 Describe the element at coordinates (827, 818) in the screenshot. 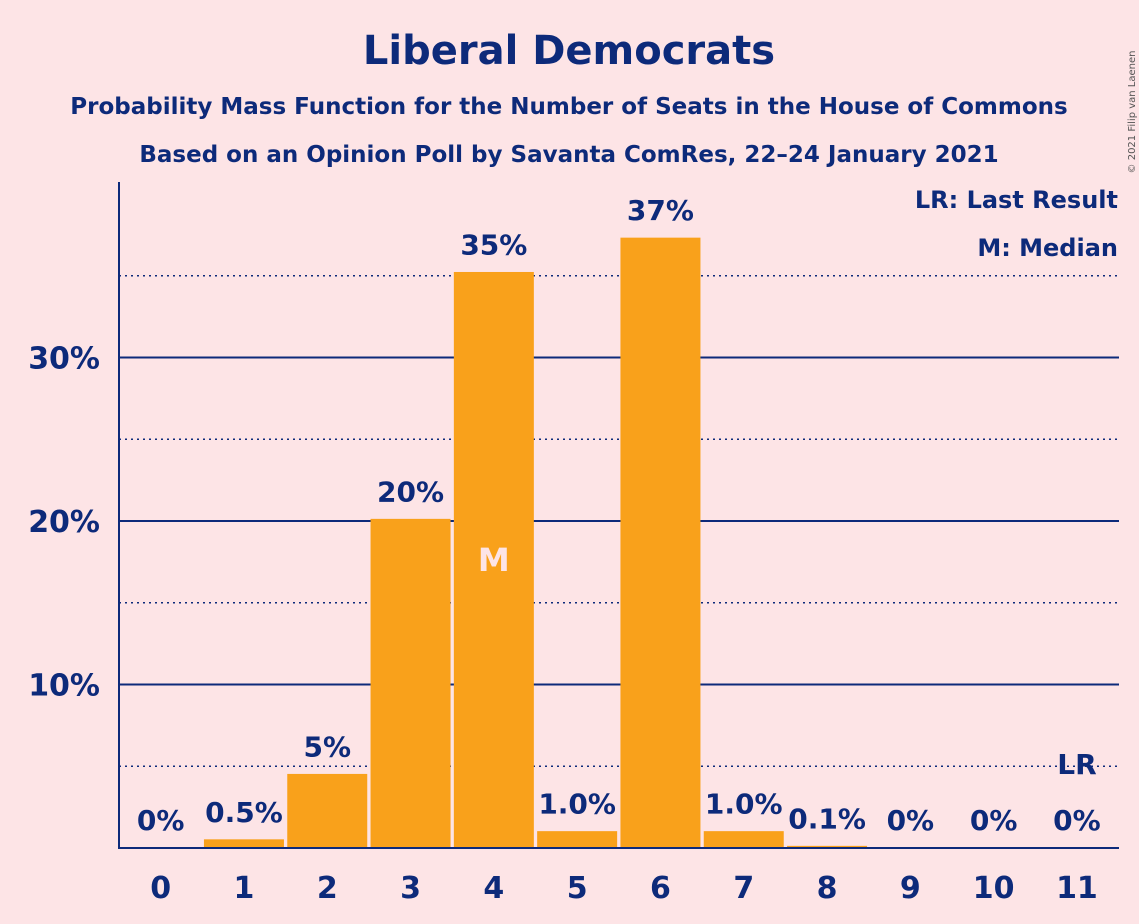

I see `data-label: 0.1%` at that location.